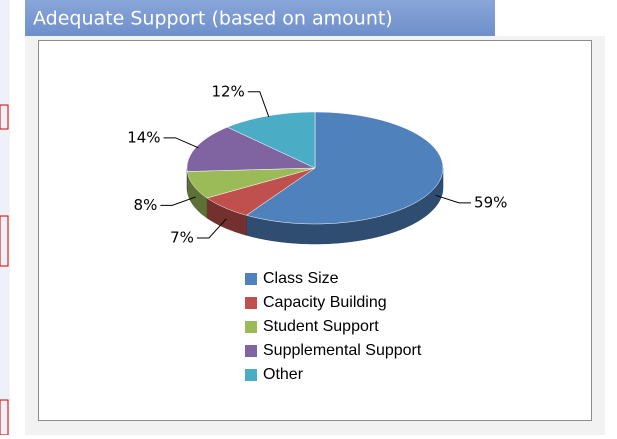  I want to click on data-label: 7%, so click(182, 237).